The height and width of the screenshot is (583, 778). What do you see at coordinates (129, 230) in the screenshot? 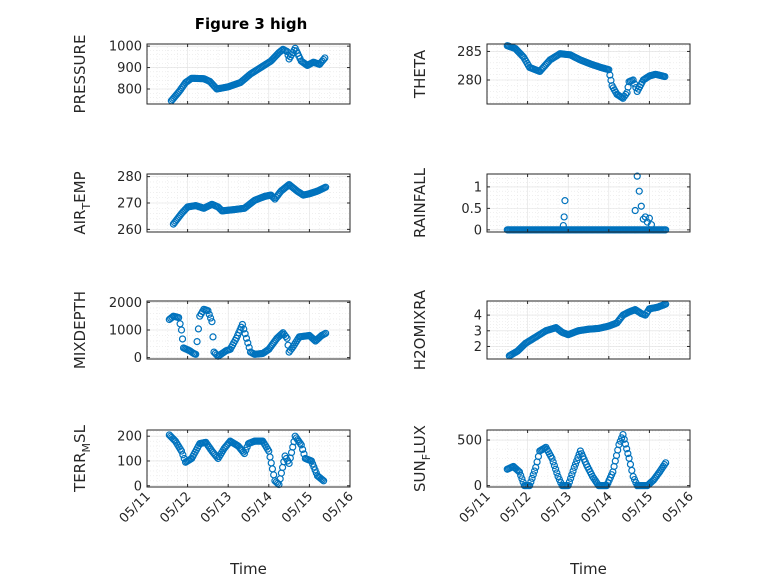
I see `y-tick-label: 260` at bounding box center [129, 230].